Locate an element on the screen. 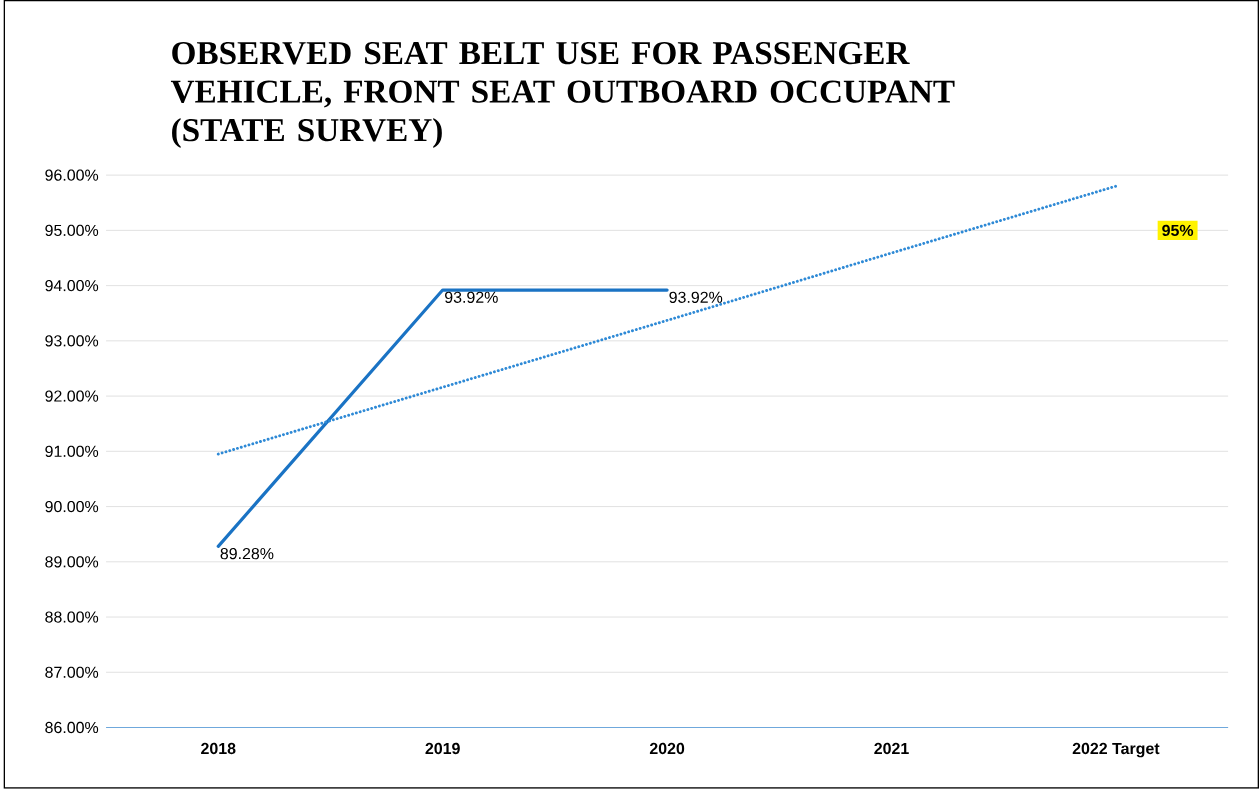  chart-title: OBSERVED SEAT BELT USE FOR PASSENGER VEHICLE, FRONT SEAT OUTBOARD OCCUPANT (STATE SURVEY) is located at coordinates (562, 95).